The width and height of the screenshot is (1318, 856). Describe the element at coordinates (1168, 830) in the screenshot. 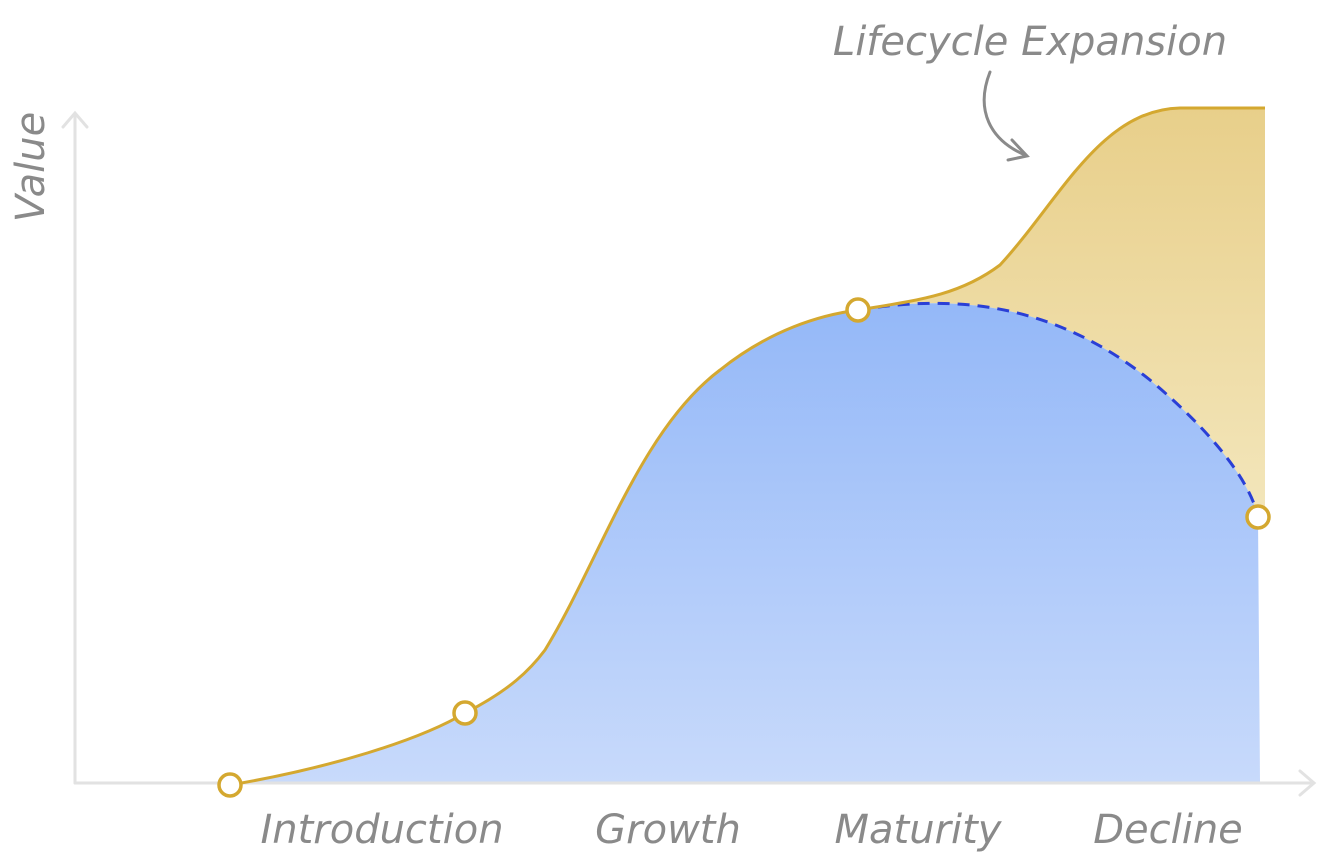

I see `stage-label: Decline` at that location.